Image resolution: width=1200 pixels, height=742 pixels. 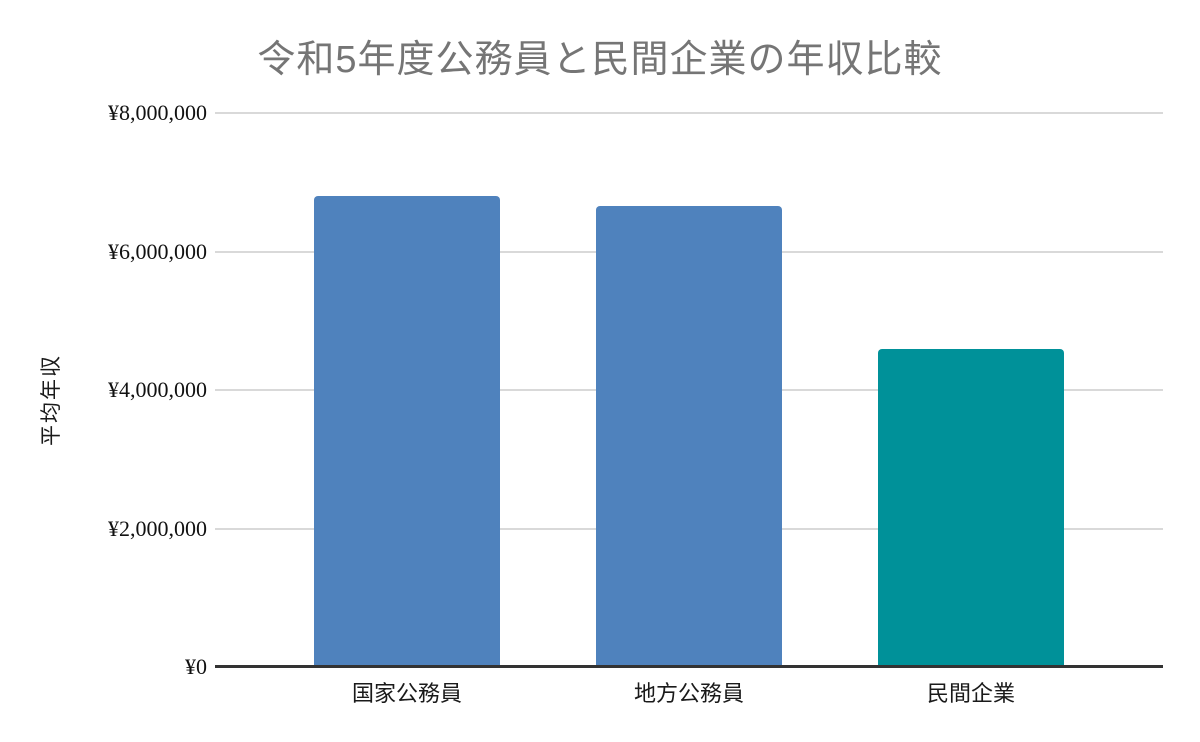 What do you see at coordinates (407, 431) in the screenshot?
I see `bar-国家公務員` at bounding box center [407, 431].